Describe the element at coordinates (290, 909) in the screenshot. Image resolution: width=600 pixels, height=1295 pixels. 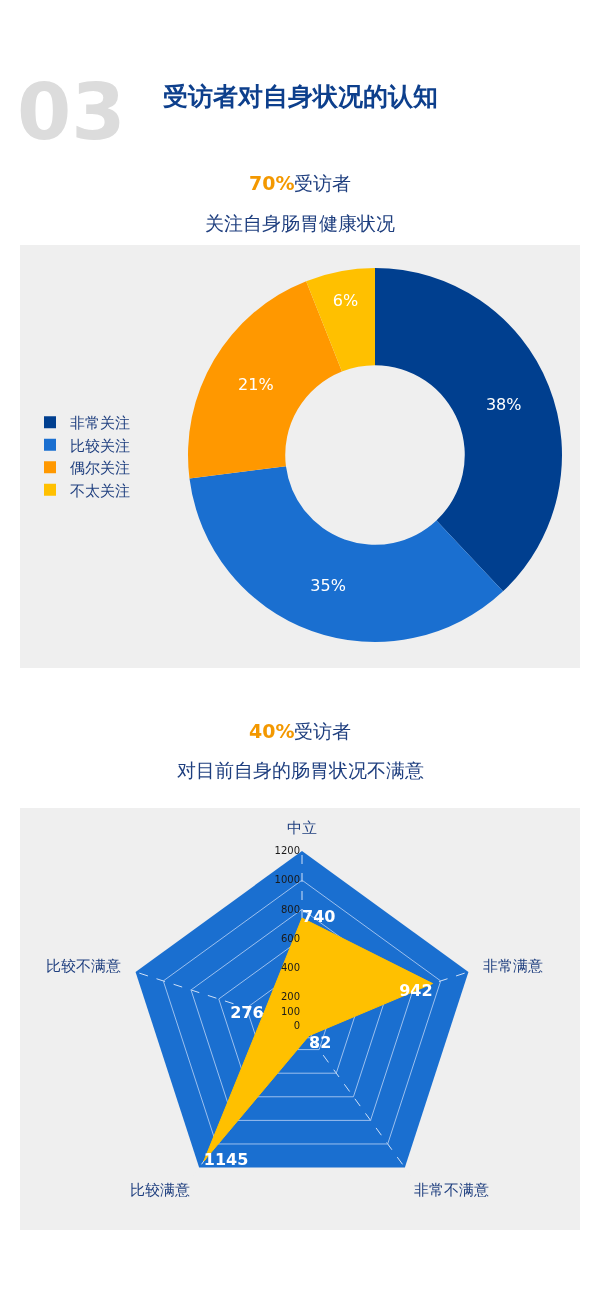
I see `y-tick-label: 800` at that location.